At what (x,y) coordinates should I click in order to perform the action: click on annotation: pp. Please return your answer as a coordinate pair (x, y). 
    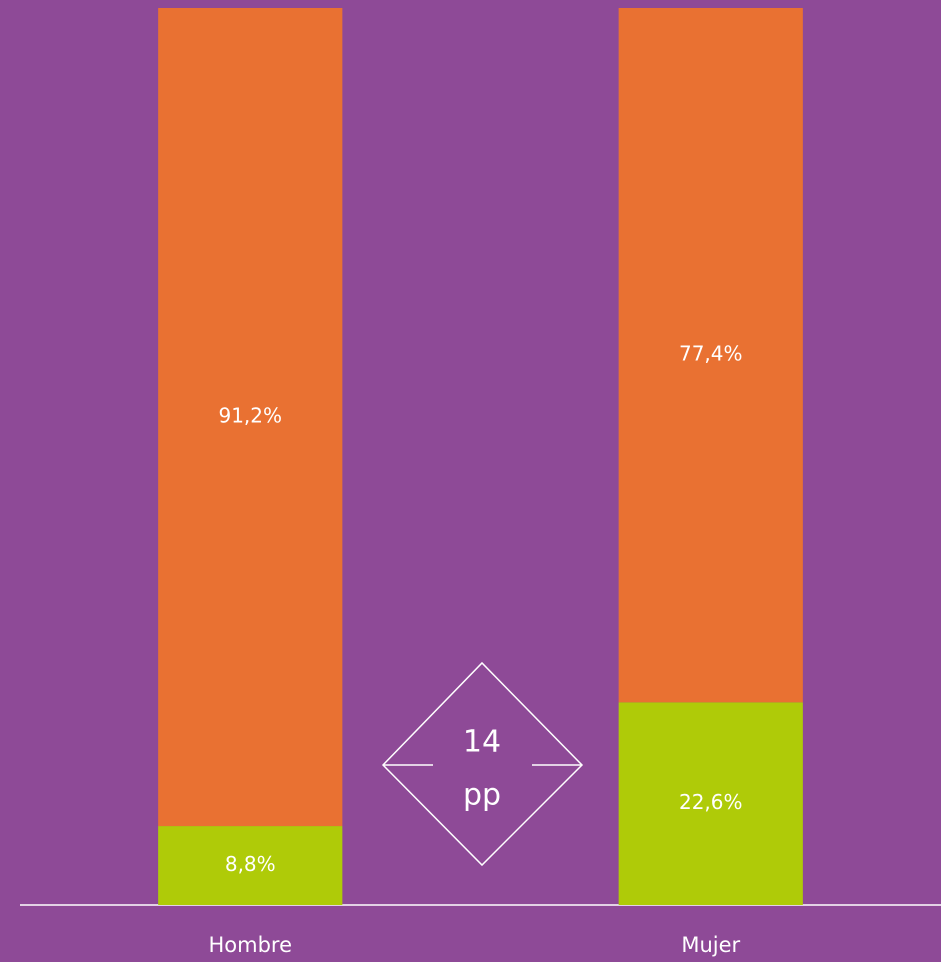
    Looking at the image, I should click on (482, 795).